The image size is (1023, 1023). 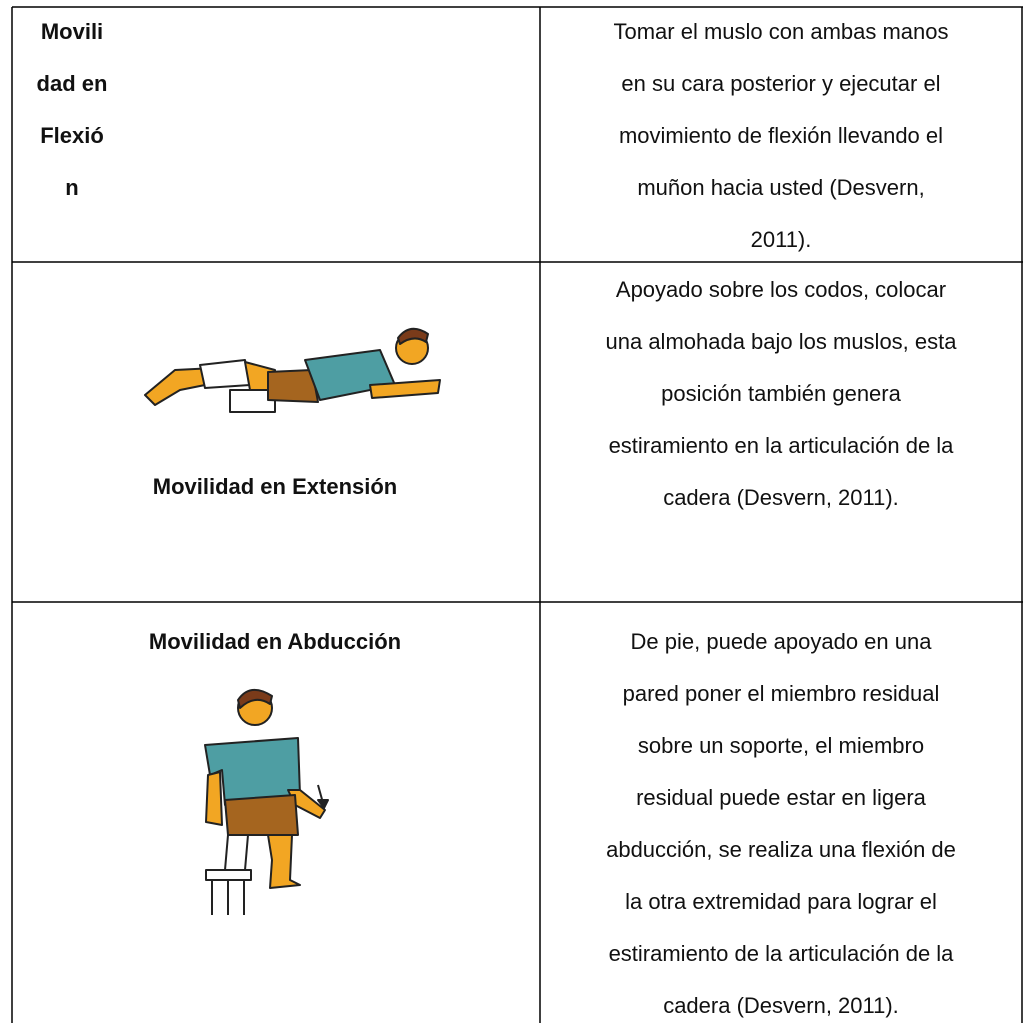 What do you see at coordinates (275, 486) in the screenshot?
I see `row-label: Movilidad en Extensión` at bounding box center [275, 486].